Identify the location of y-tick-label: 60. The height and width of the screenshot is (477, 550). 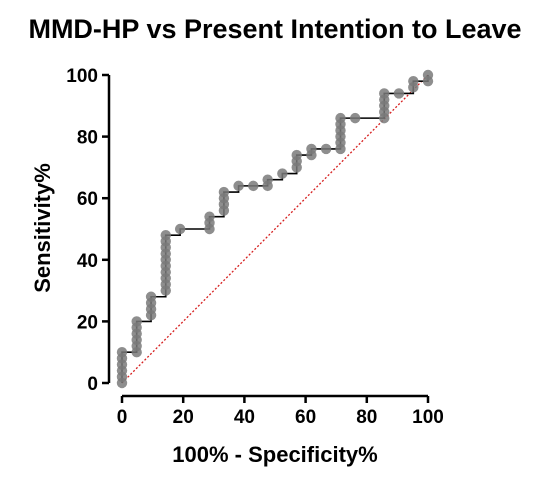
(87, 199).